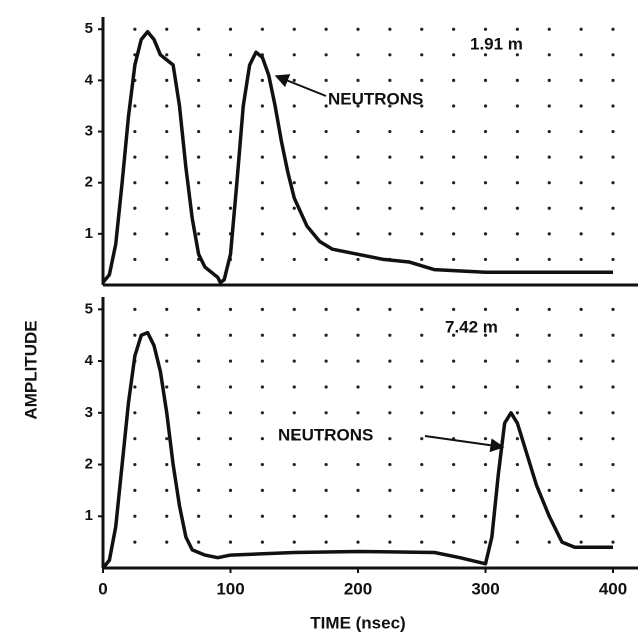  Describe the element at coordinates (357, 622) in the screenshot. I see `x-axis-label: TIME (nsec)` at that location.